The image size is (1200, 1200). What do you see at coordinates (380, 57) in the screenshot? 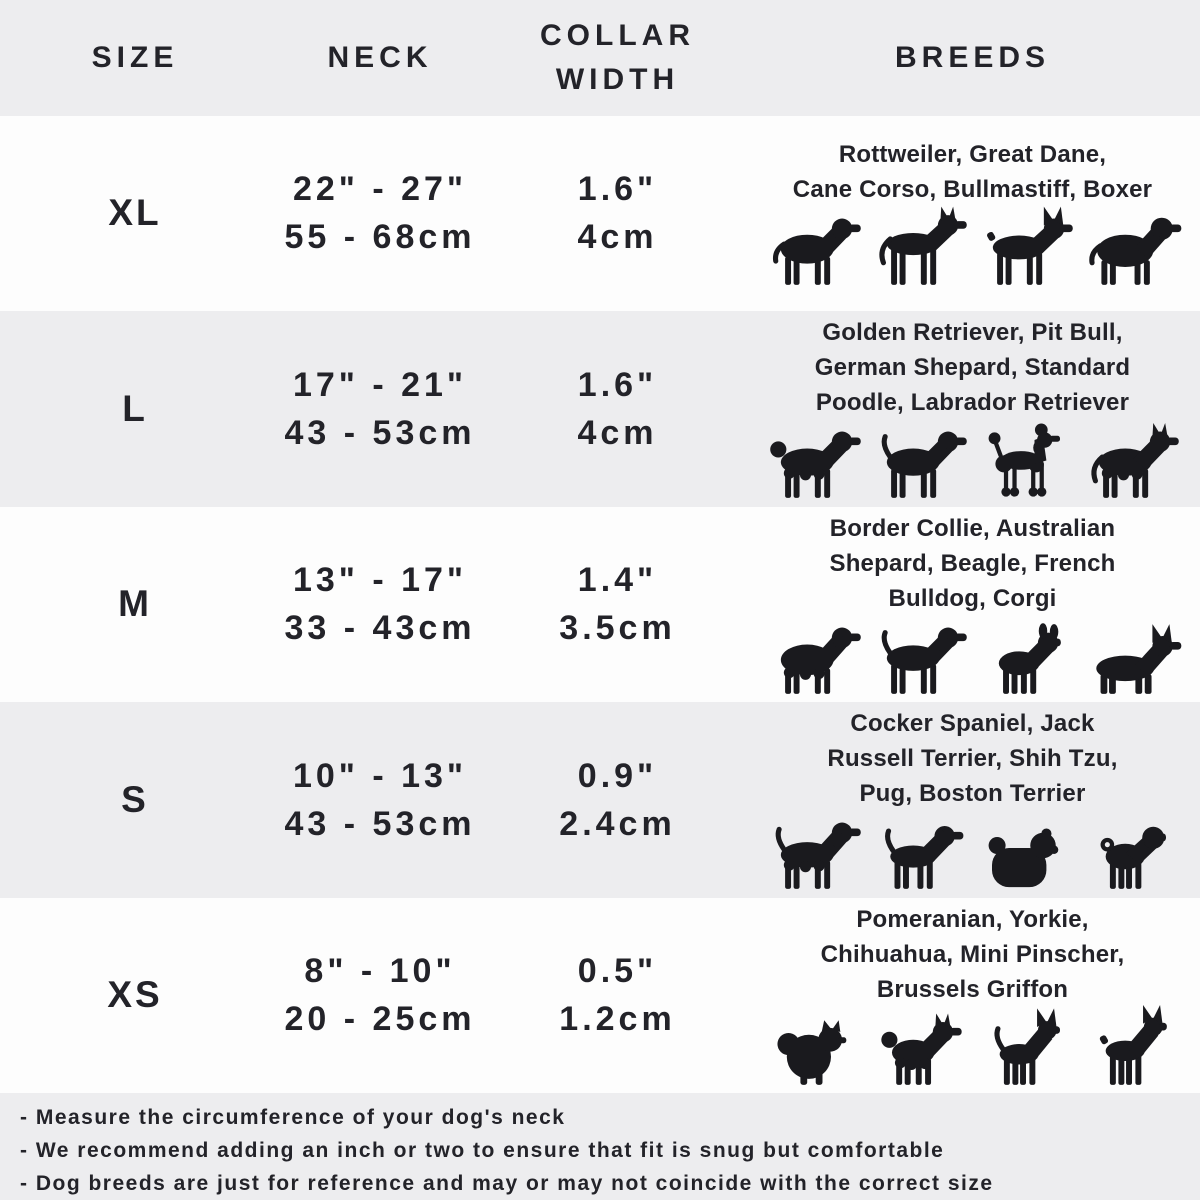
I see `col-header-neck: NECK` at bounding box center [380, 57].